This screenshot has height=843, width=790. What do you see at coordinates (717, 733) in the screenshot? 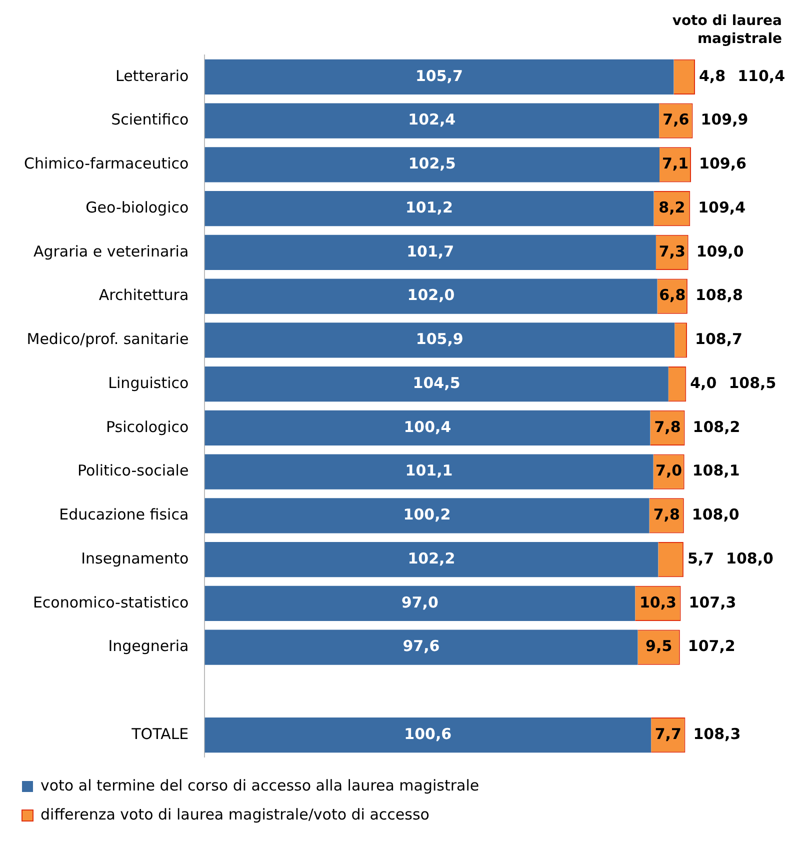
I see `total-label: 108,3` at bounding box center [717, 733].